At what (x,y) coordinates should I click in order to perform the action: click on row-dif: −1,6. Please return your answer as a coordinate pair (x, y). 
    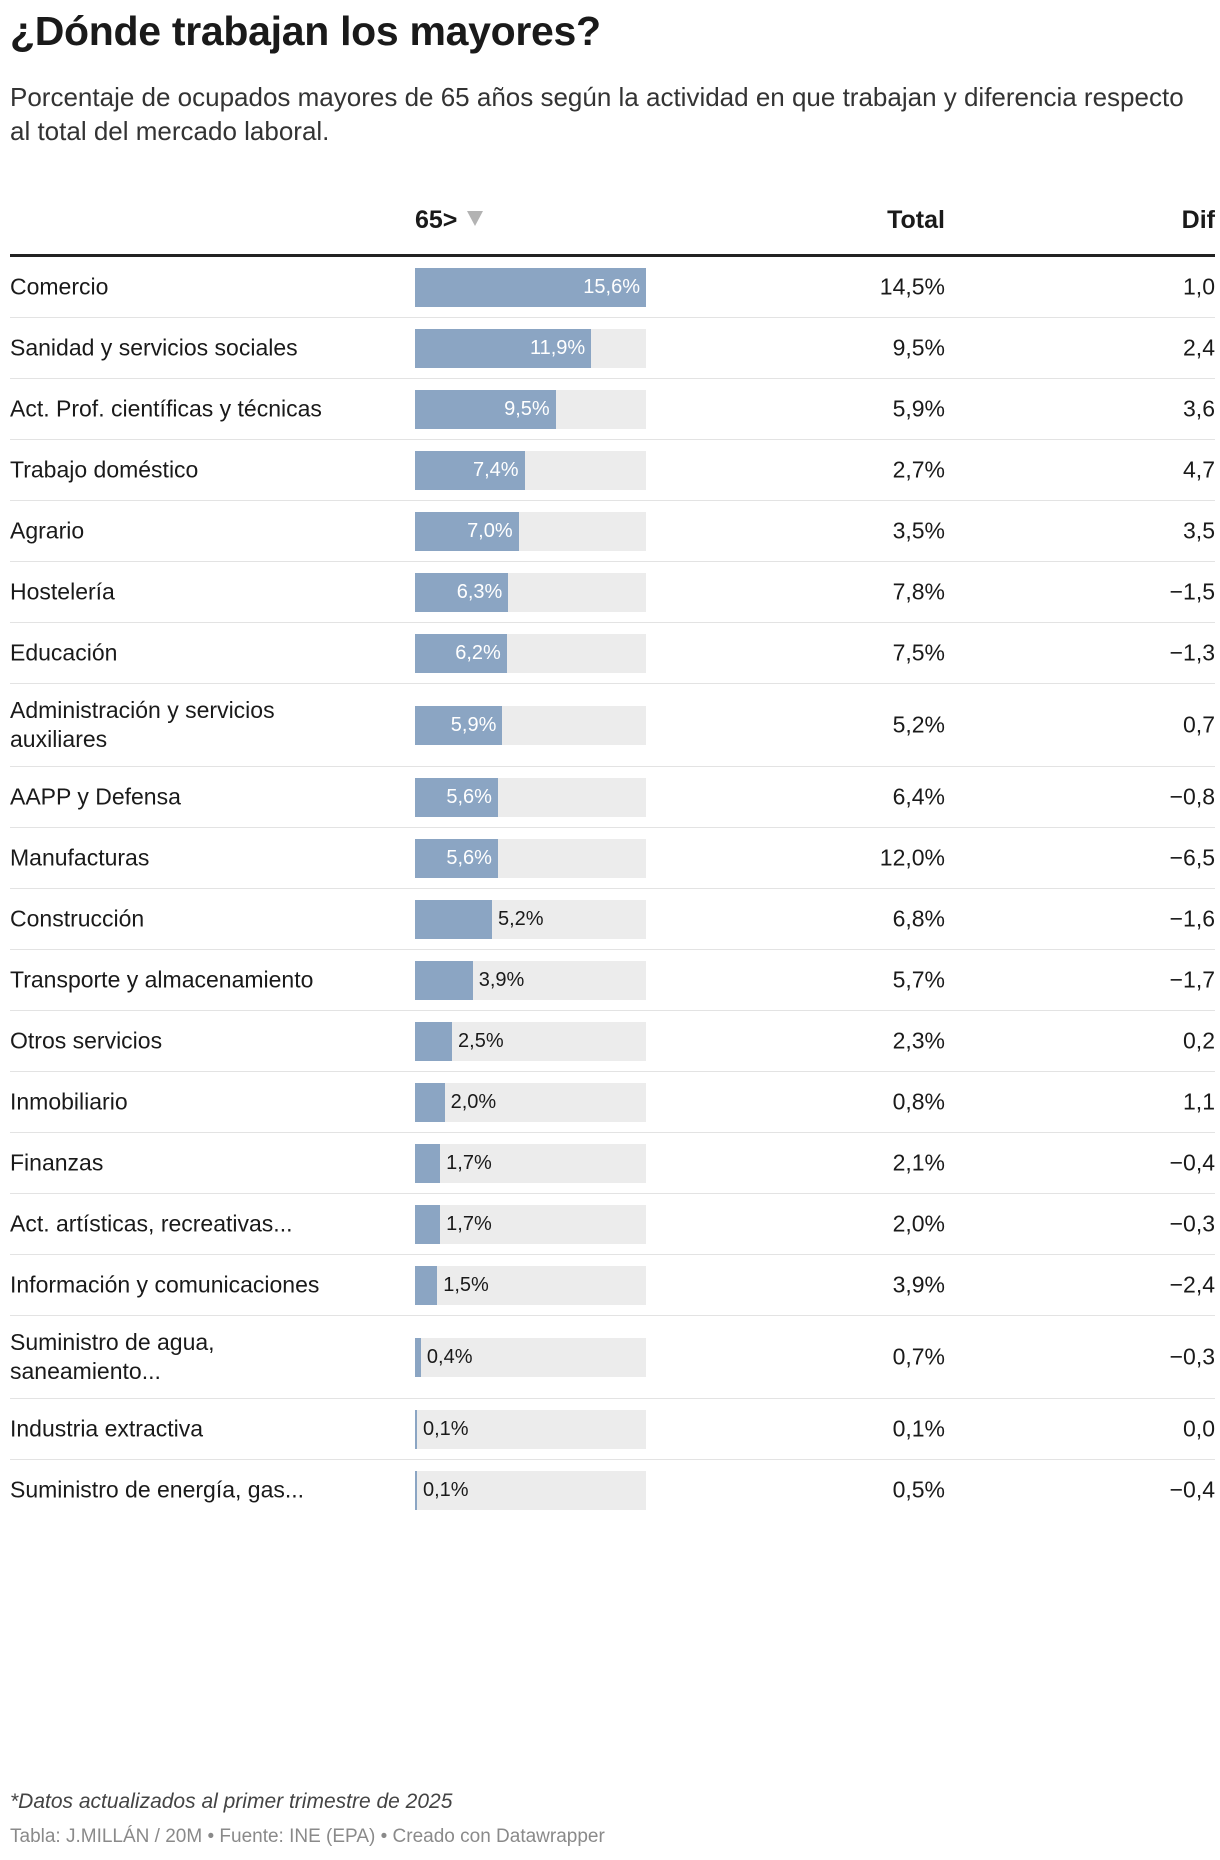
    Looking at the image, I should click on (1192, 918).